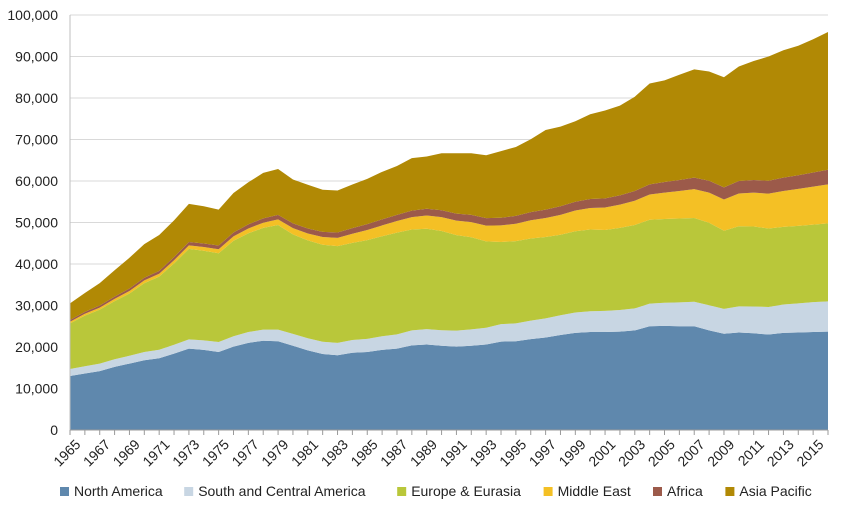 This screenshot has height=512, width=850. Describe the element at coordinates (512, 452) in the screenshot. I see `x-tick-label: 1995` at that location.